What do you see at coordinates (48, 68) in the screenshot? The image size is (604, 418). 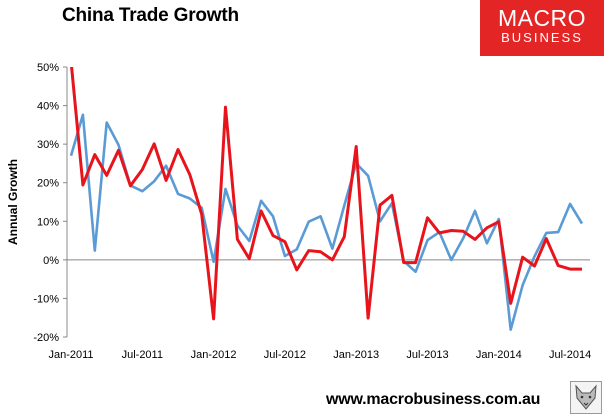 I see `y-tick-label: 50%` at bounding box center [48, 68].